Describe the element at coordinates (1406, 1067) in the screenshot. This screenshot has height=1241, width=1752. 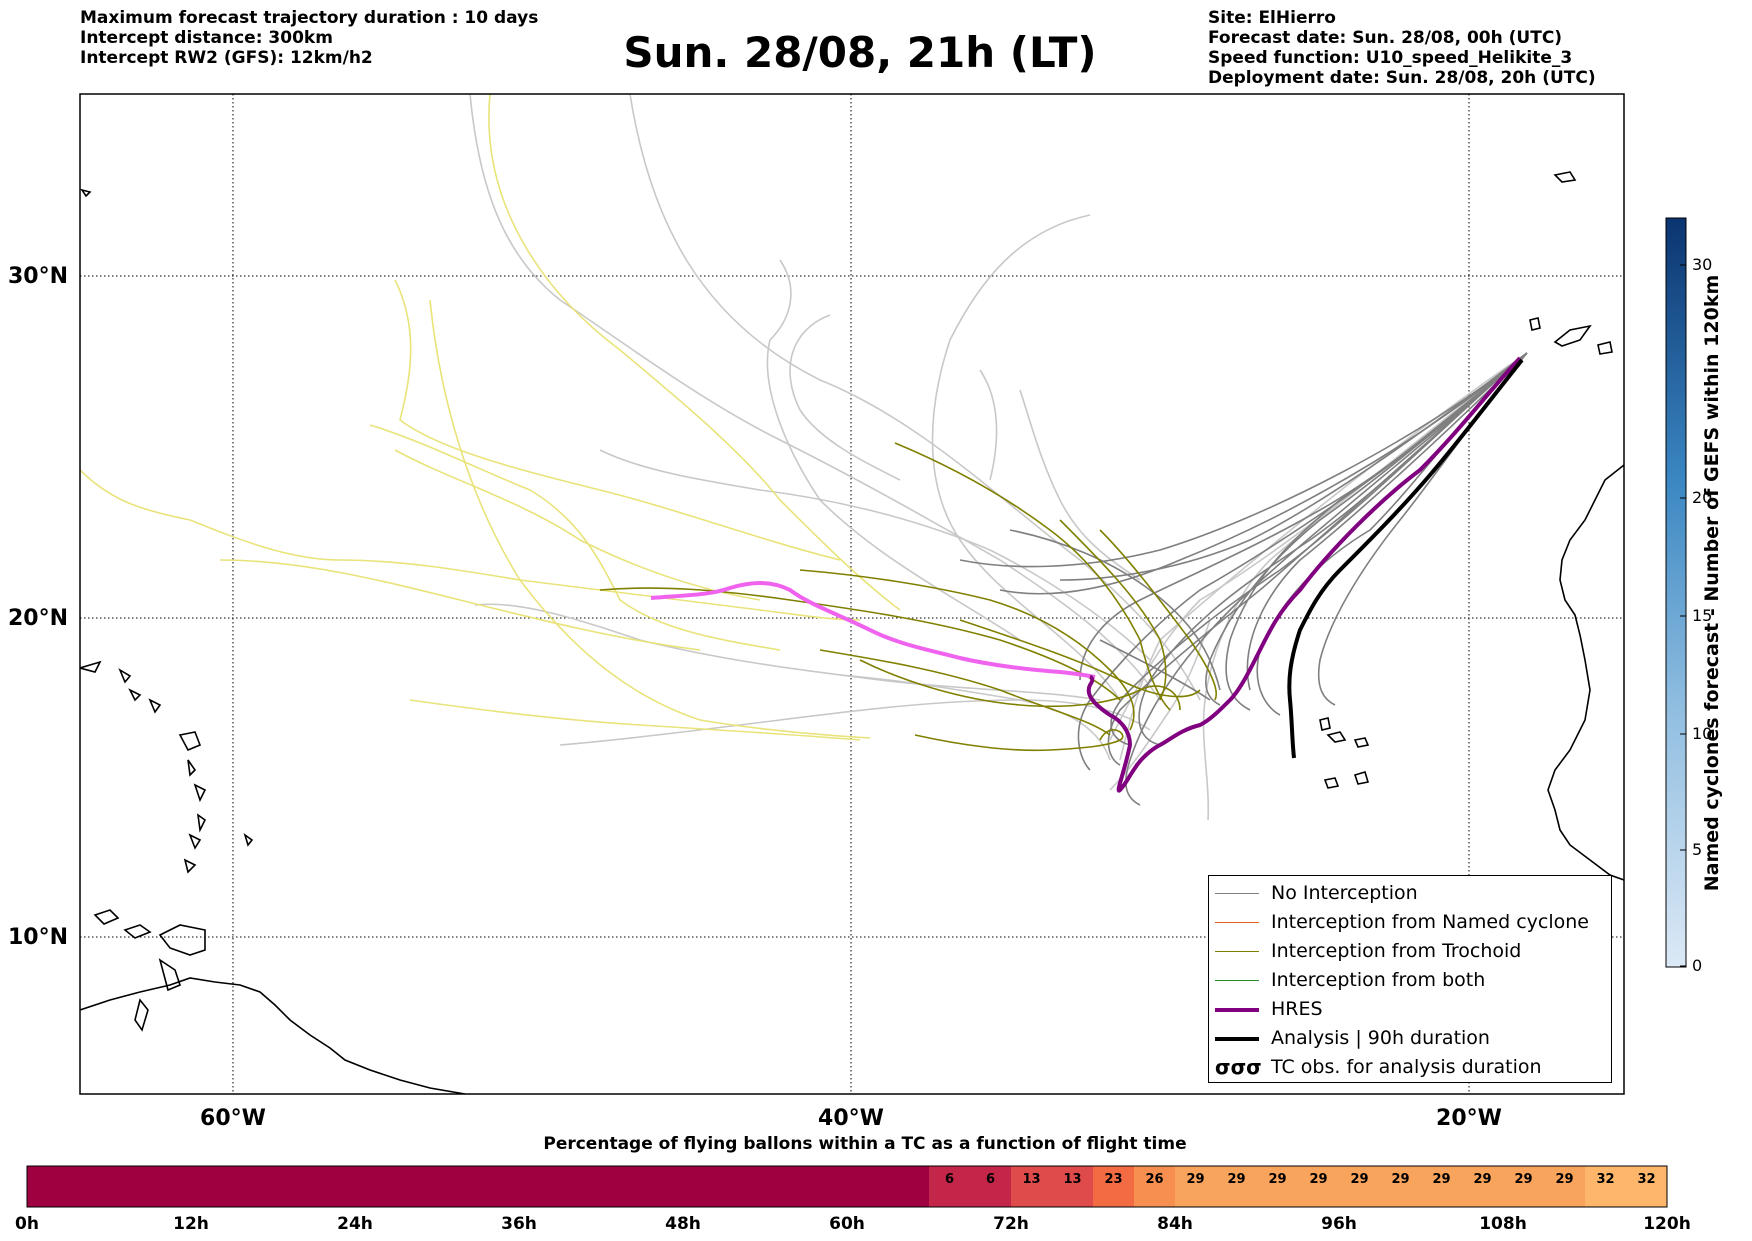
I see `legend-label: TC obs. for analysis duration` at that location.